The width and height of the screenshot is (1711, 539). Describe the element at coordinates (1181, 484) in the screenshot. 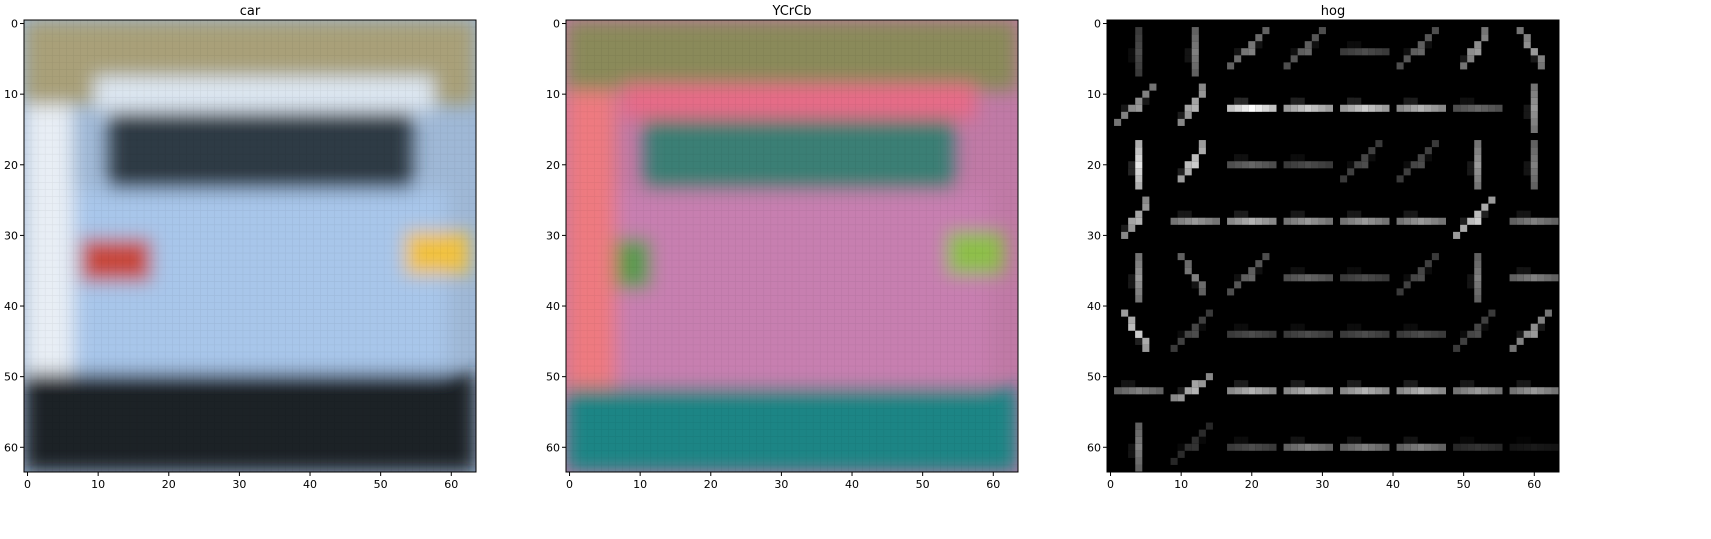

I see `x-tick-label: 10` at that location.